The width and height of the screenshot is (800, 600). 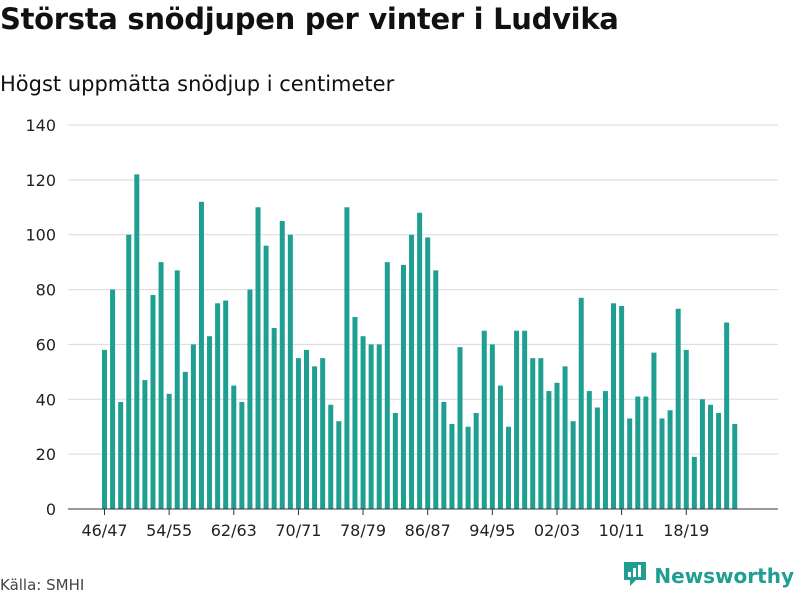 I want to click on y-tick-label: 40, so click(x=46, y=399).